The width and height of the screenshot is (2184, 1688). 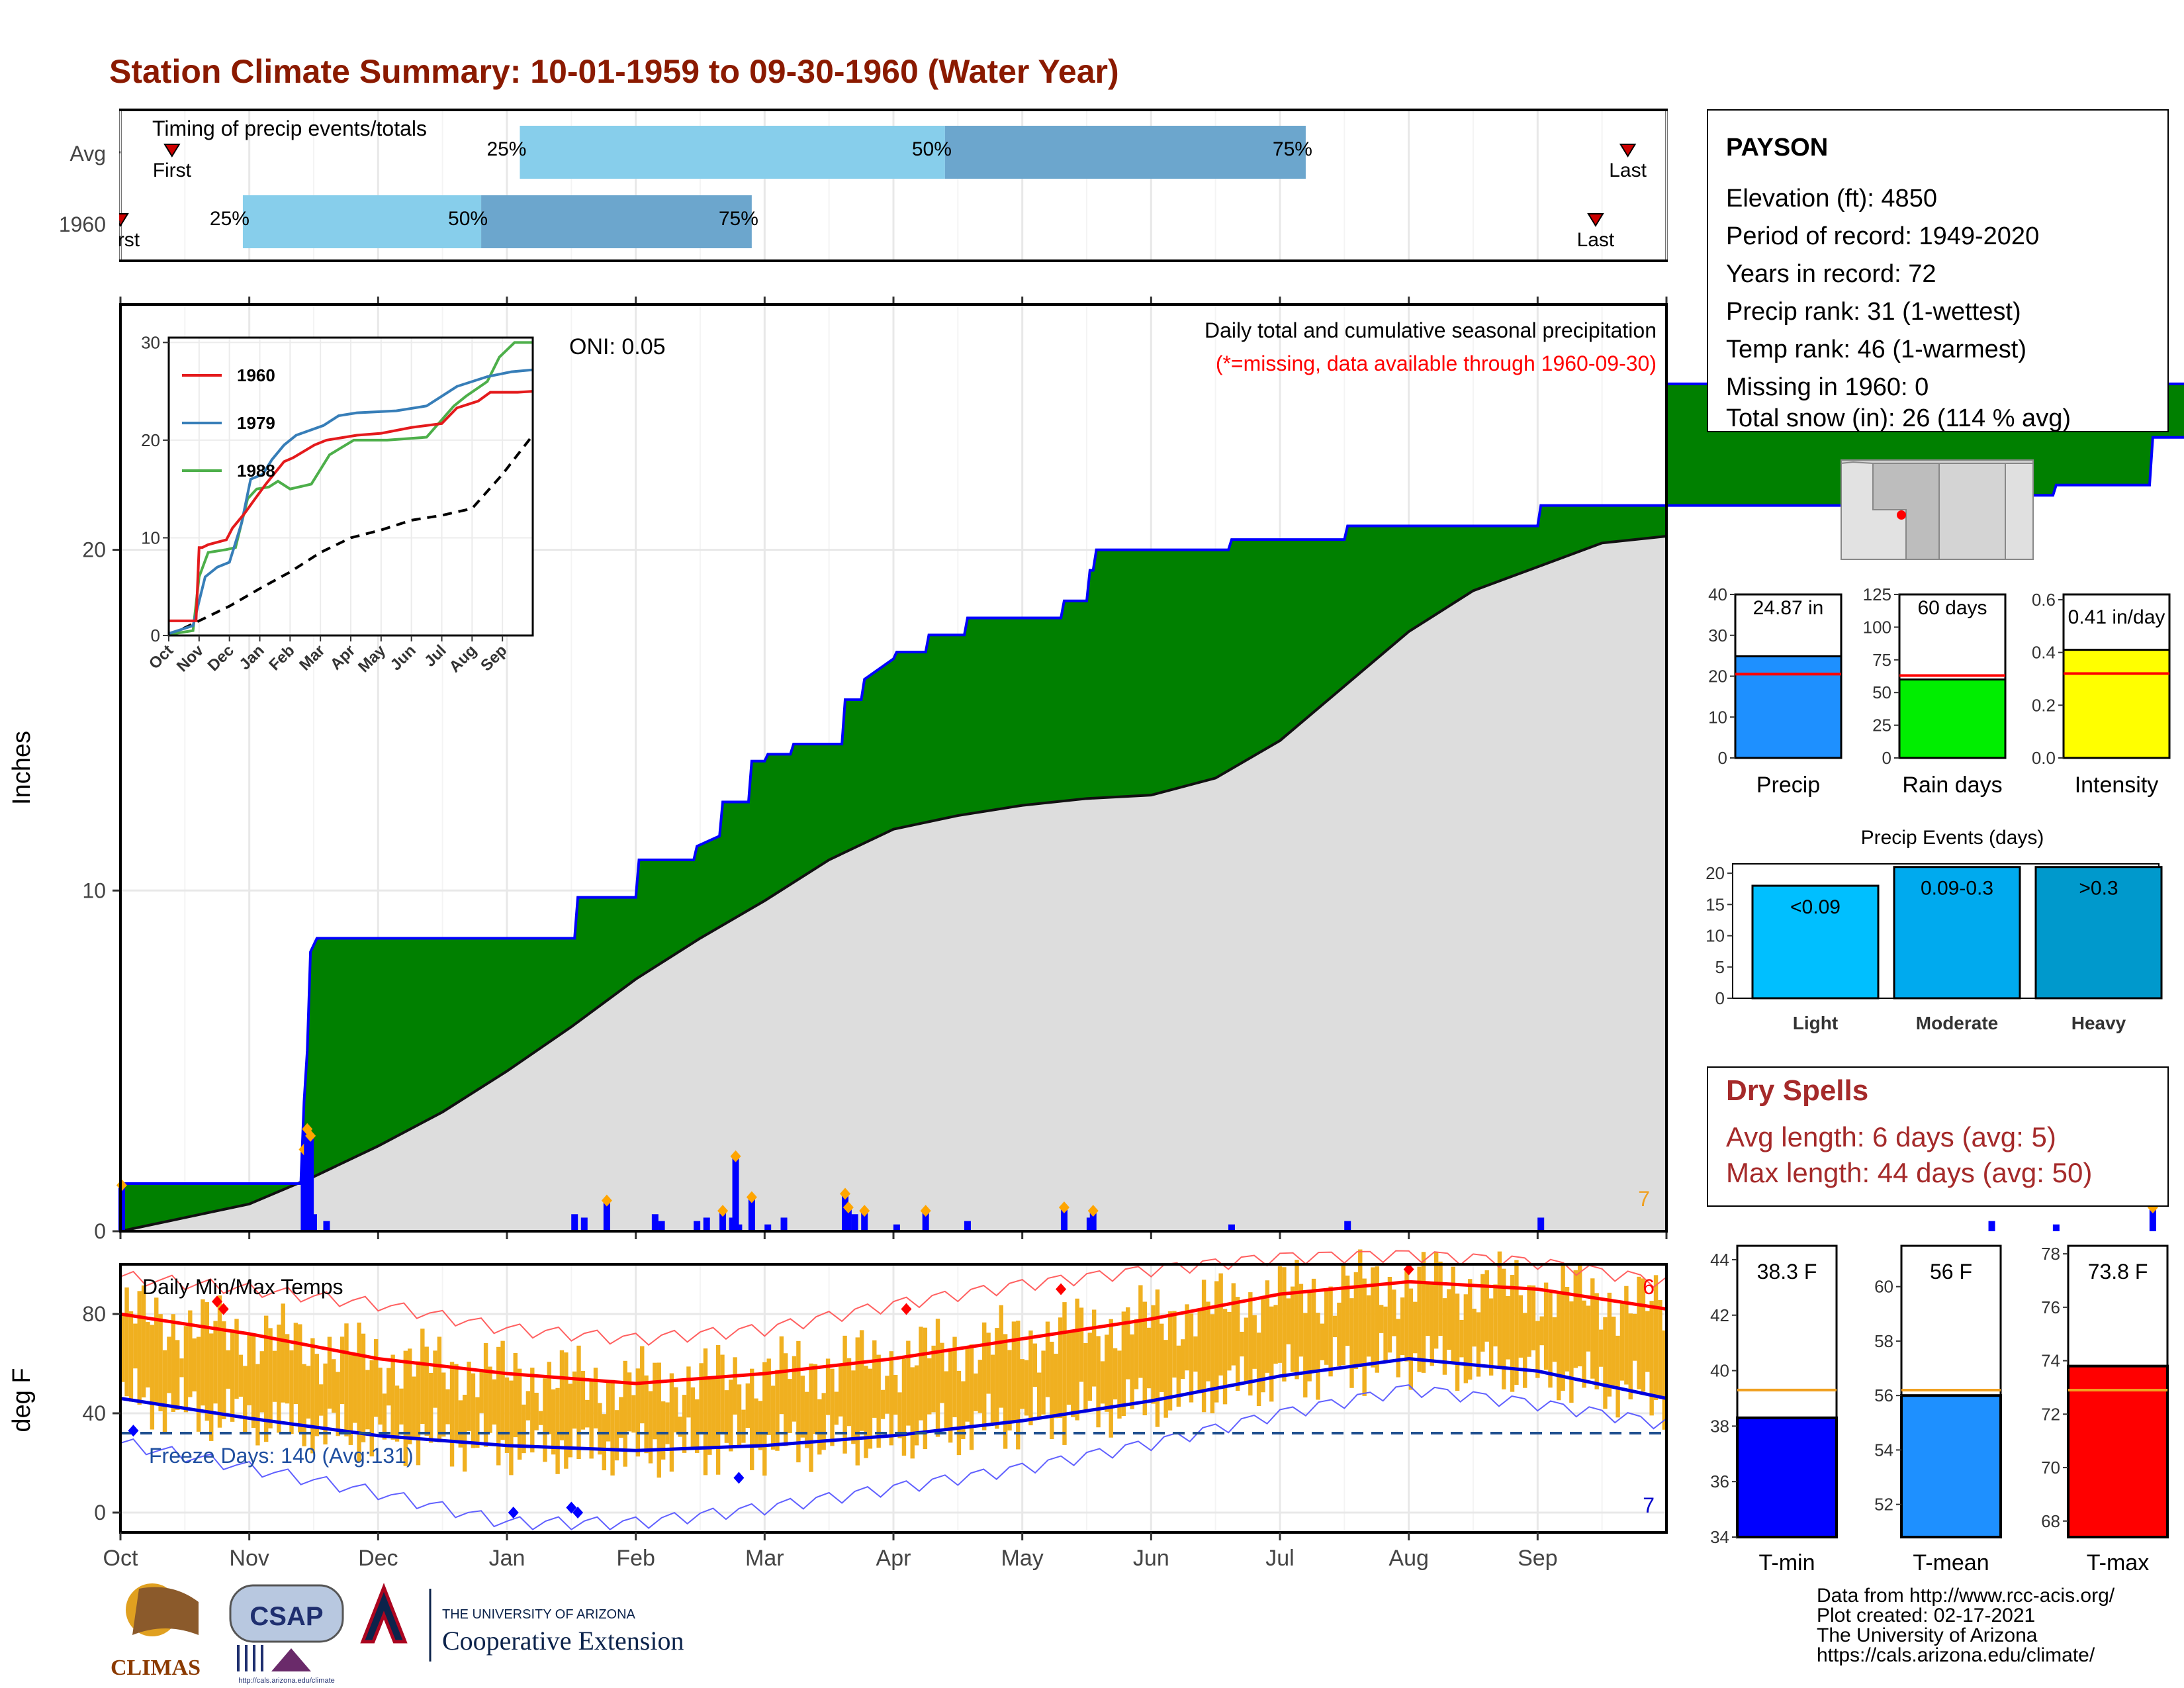 I want to click on station-period: Period of record: 1949-2020, so click(x=1883, y=236).